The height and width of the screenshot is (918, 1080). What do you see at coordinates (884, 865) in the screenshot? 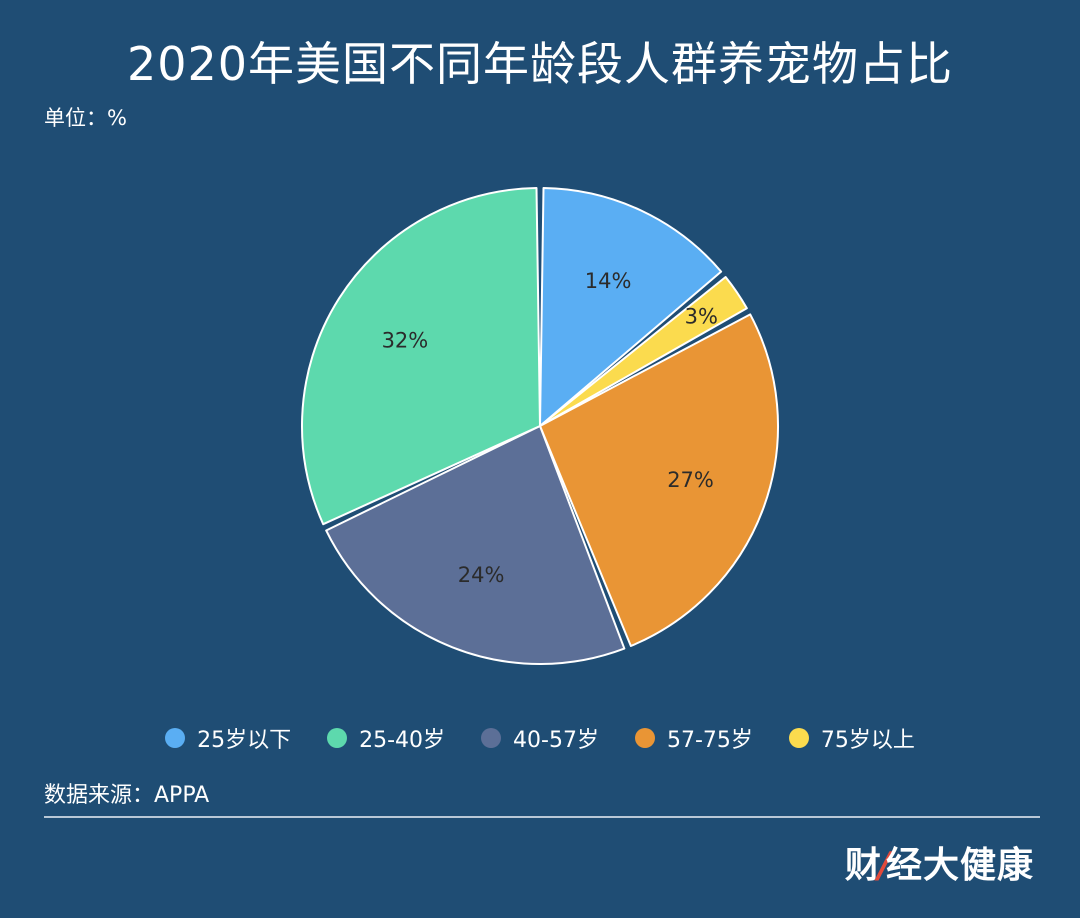
I see `brand-slash: /` at bounding box center [884, 865].